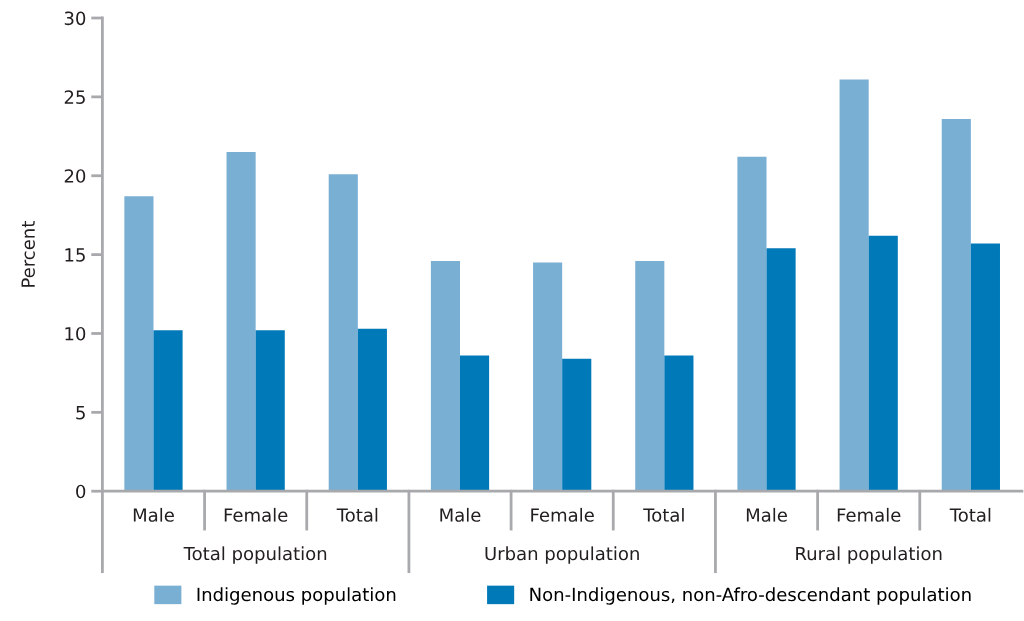 This screenshot has height=621, width=1024. What do you see at coordinates (75, 18) in the screenshot?
I see `y-tick-label: 30` at bounding box center [75, 18].